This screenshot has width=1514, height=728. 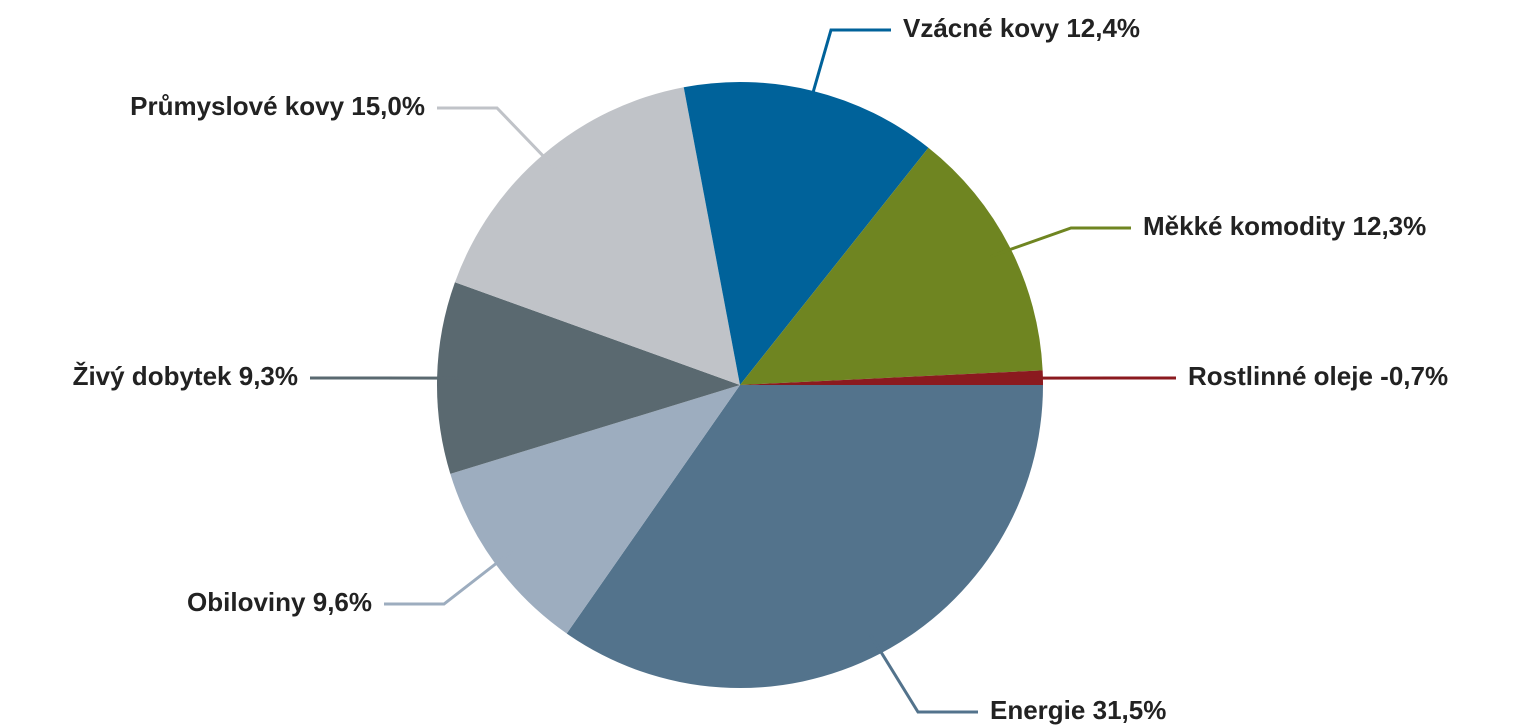 I want to click on slice-label: Energie 31,5%, so click(x=1078, y=710).